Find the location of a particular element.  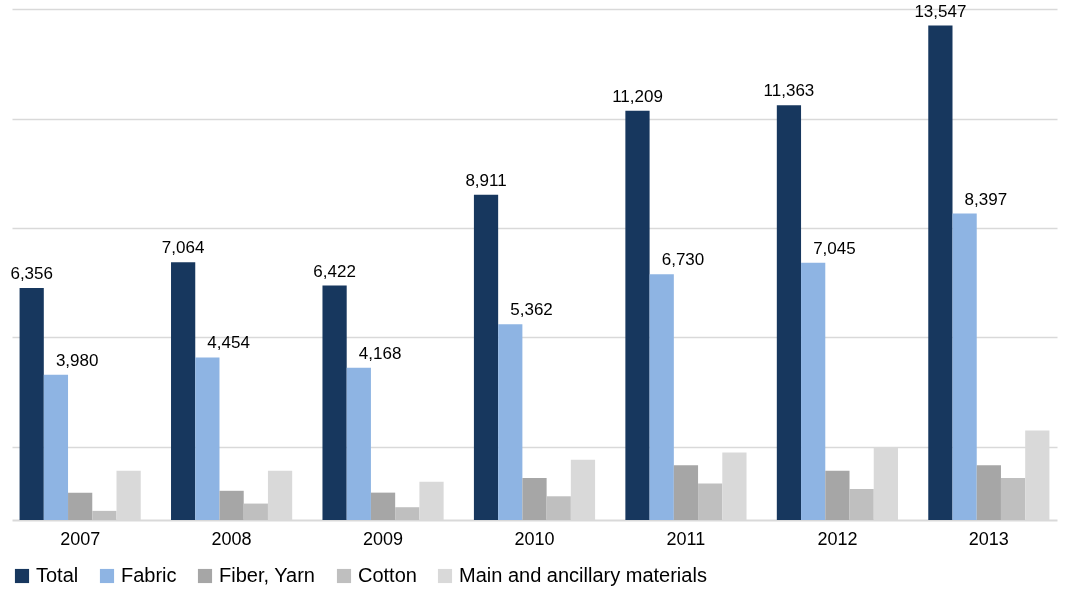

x-tick-label: 2010 is located at coordinates (534, 538).